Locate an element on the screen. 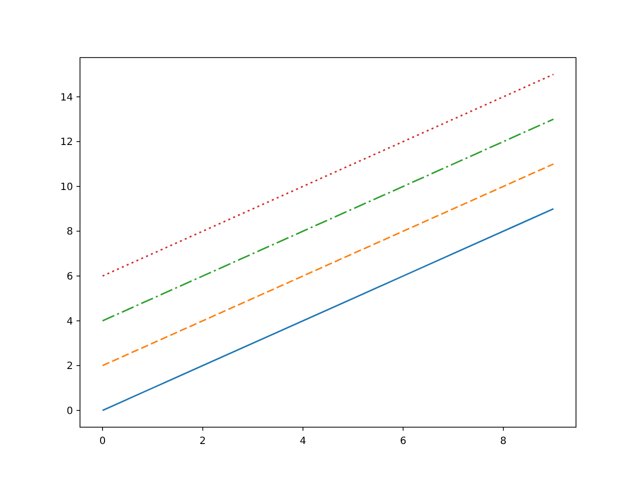 The image size is (640, 480). y-tick-label: 4 is located at coordinates (69, 322).